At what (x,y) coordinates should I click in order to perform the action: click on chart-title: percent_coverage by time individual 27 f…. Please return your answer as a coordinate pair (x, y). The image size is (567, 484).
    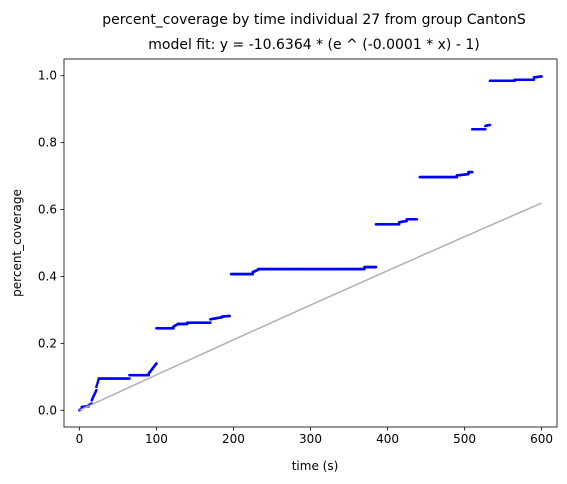
    Looking at the image, I should click on (314, 20).